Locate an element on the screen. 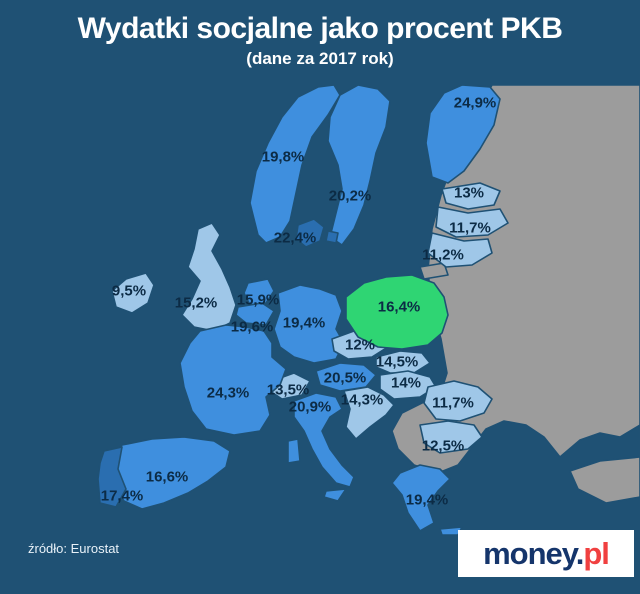 Image resolution: width=640 pixels, height=594 pixels. country-netherlands is located at coordinates (259, 292).